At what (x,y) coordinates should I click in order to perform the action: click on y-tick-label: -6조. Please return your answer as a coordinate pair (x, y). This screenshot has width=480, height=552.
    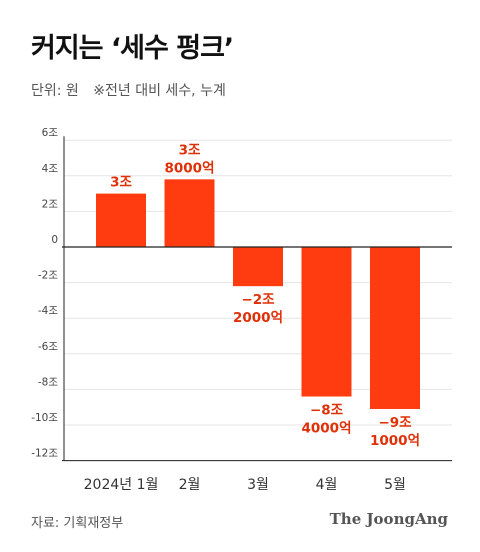
    Looking at the image, I should click on (48, 347).